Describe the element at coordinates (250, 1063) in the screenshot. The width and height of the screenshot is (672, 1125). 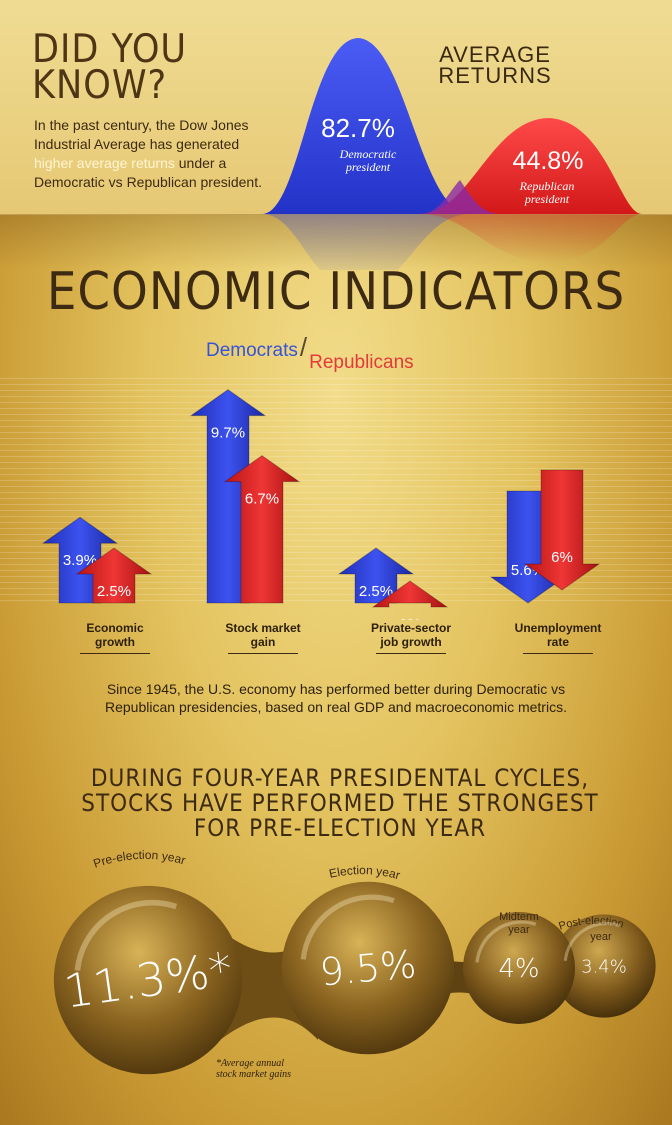
I see `footnote-line1: *Average annual` at that location.